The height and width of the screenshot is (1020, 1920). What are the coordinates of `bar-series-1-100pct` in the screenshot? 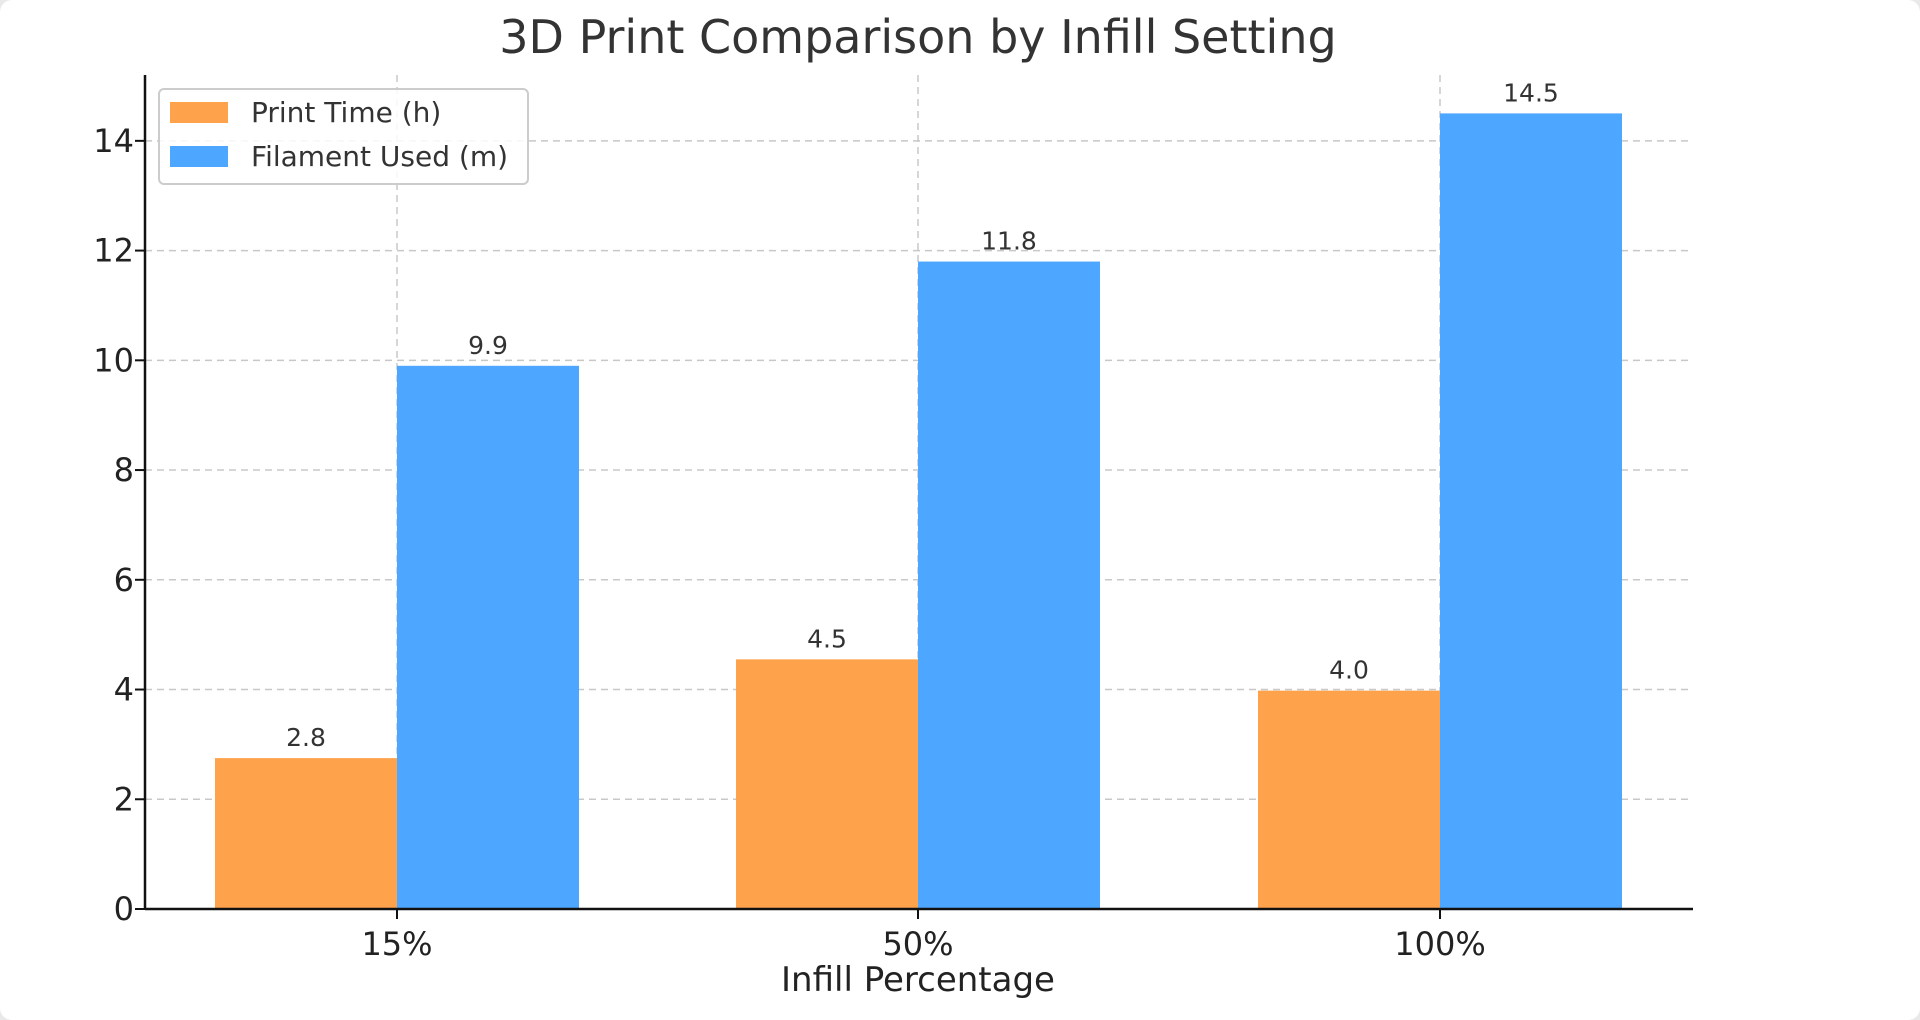 It's located at (1531, 511).